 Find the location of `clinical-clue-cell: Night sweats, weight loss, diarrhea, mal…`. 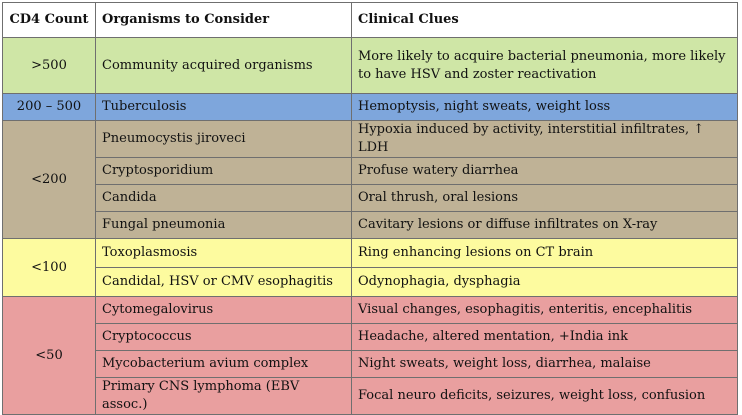

clinical-clue-cell: Night sweats, weight loss, diarrhea, mal… is located at coordinates (544, 364).